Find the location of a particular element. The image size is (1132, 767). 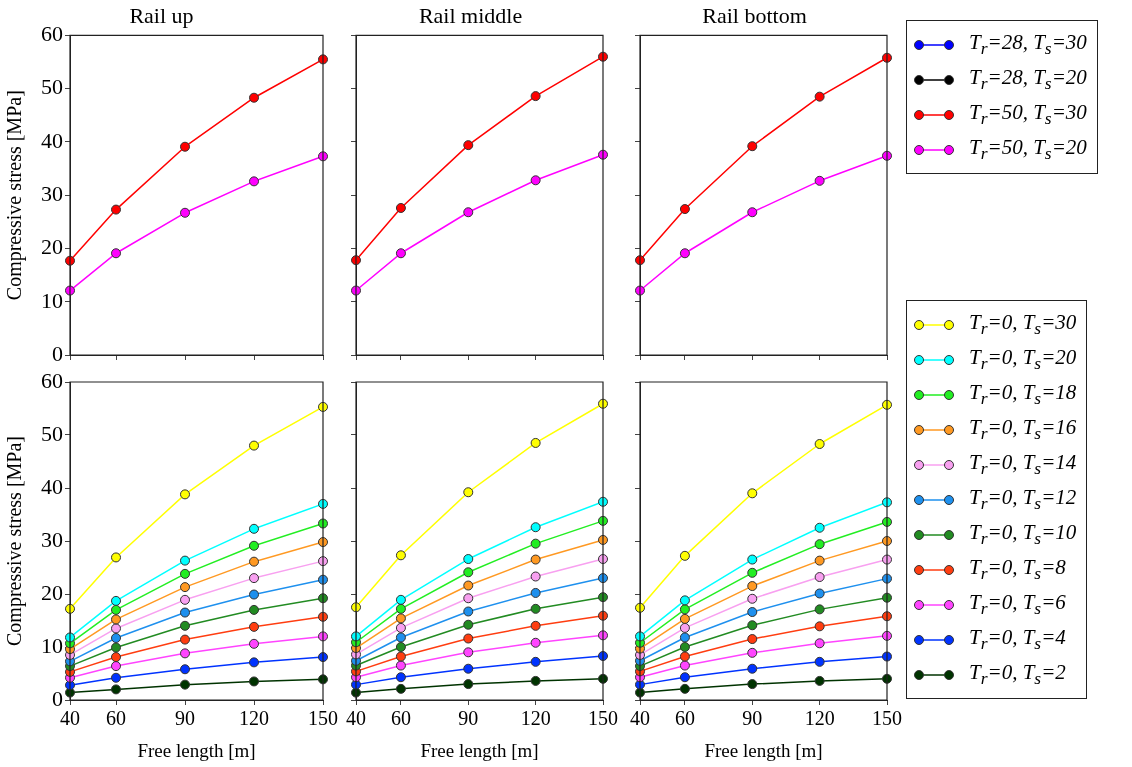

legend-label: T$_{r}$=50, T$_{s}$=30 is located at coordinates (1028, 114).